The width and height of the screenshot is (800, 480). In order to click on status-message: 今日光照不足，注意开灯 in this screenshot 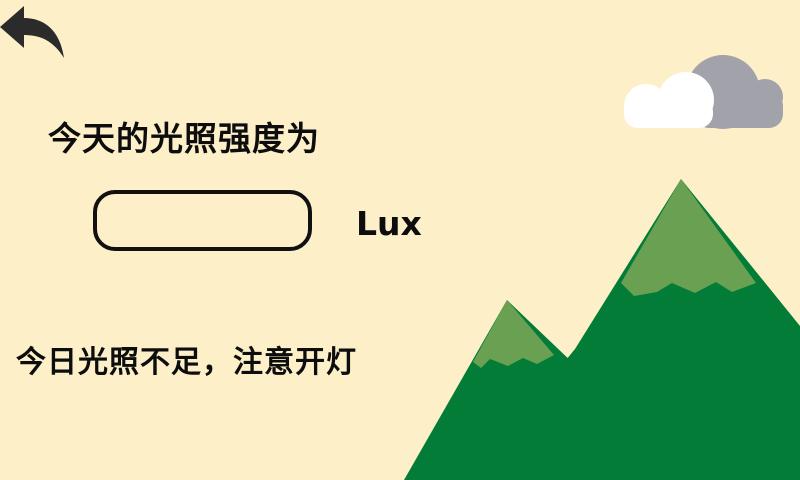, I will do `click(186, 362)`.